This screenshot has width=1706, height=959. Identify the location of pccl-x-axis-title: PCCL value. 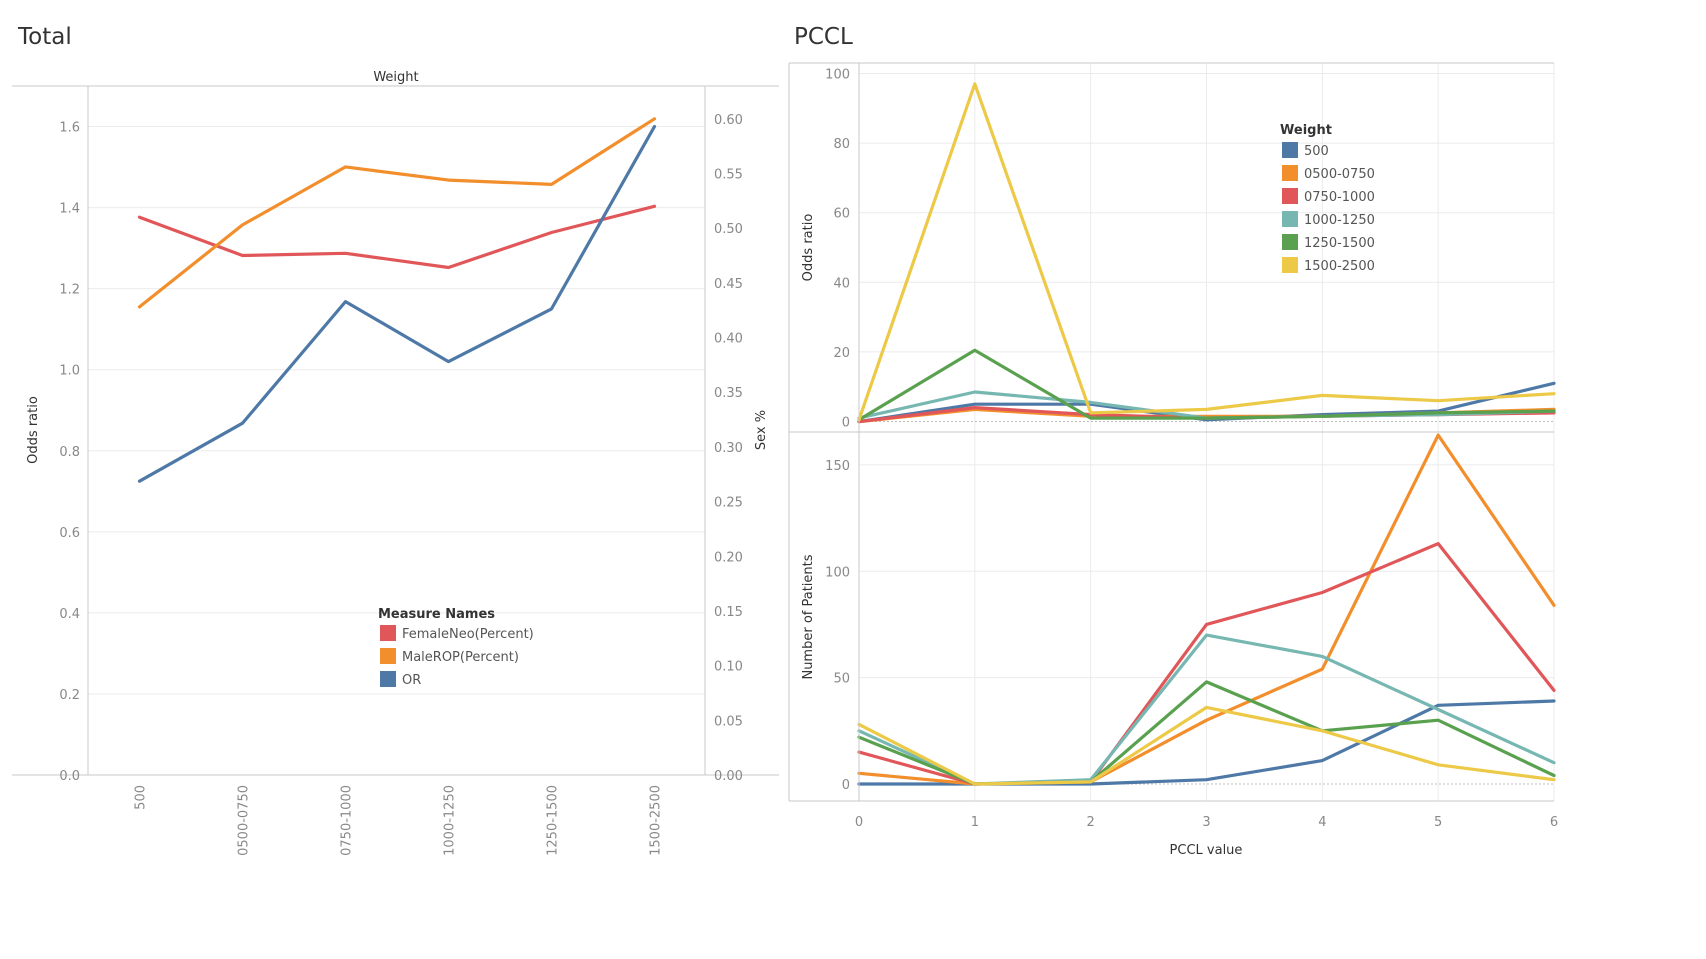
(1206, 850).